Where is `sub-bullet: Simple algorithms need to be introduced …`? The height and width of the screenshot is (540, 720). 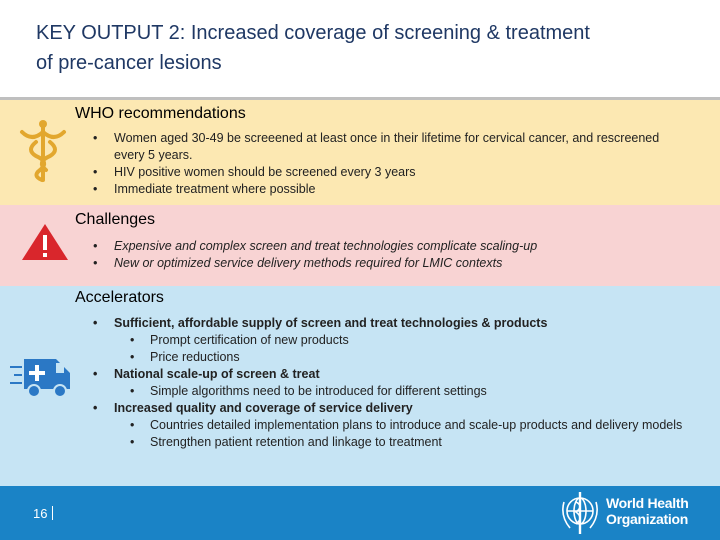 sub-bullet: Simple algorithms need to be introduced … is located at coordinates (410, 391).